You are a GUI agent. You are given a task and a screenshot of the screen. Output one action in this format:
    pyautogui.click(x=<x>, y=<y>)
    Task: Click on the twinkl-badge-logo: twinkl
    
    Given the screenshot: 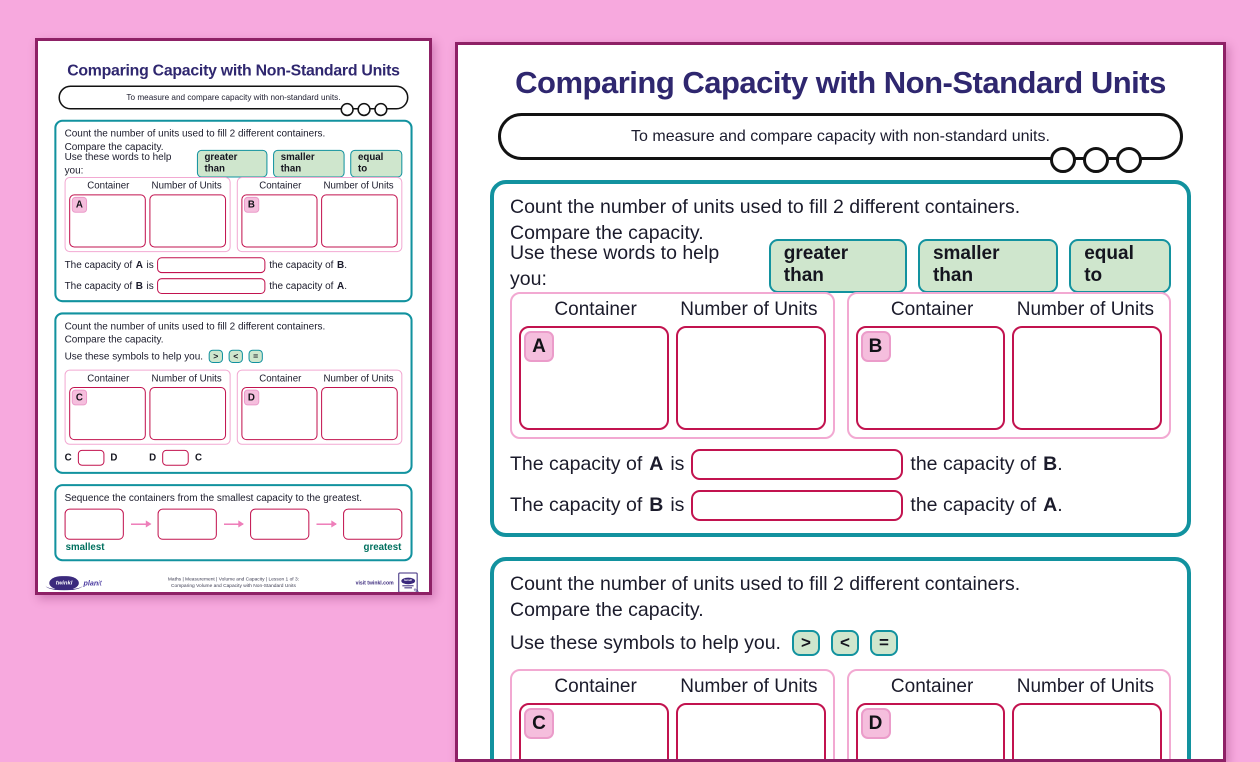 What is the action you would take?
    pyautogui.click(x=408, y=581)
    